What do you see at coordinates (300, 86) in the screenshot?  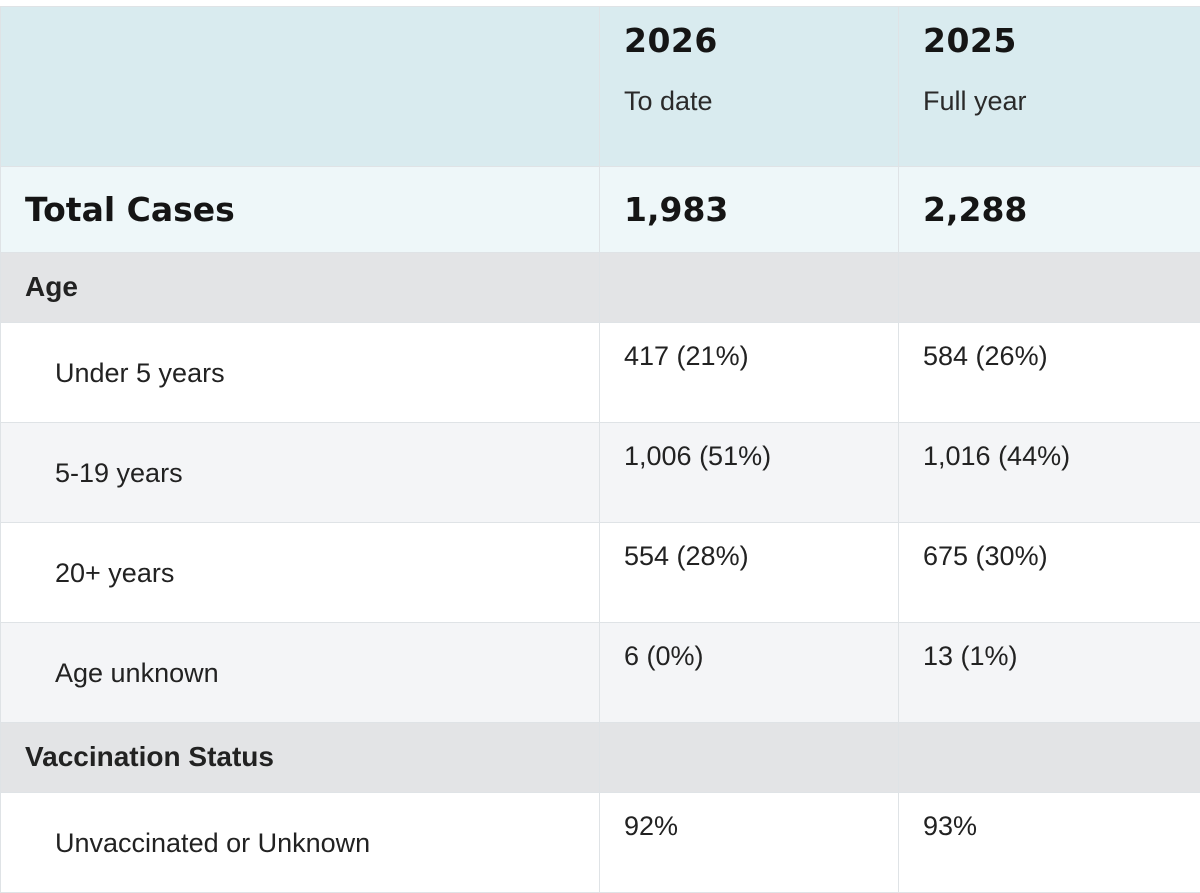 I see `header-empty-cell` at bounding box center [300, 86].